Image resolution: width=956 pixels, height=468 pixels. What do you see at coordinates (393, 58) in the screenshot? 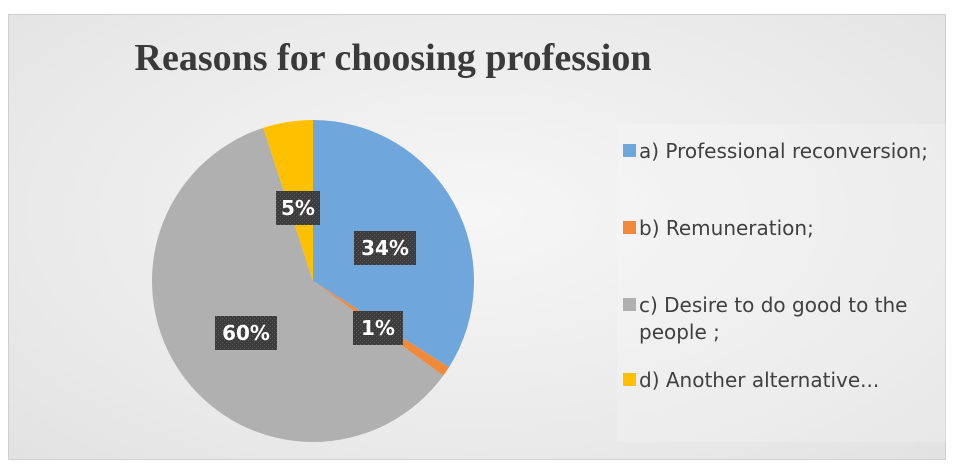
I see `chart-title: Reasons for choosing profession` at bounding box center [393, 58].